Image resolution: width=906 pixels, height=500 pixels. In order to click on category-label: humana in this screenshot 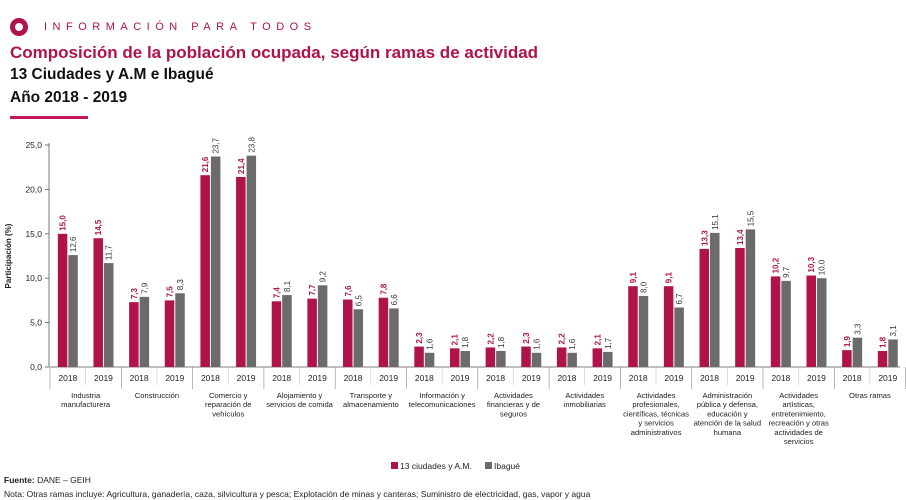, I will do `click(728, 432)`.